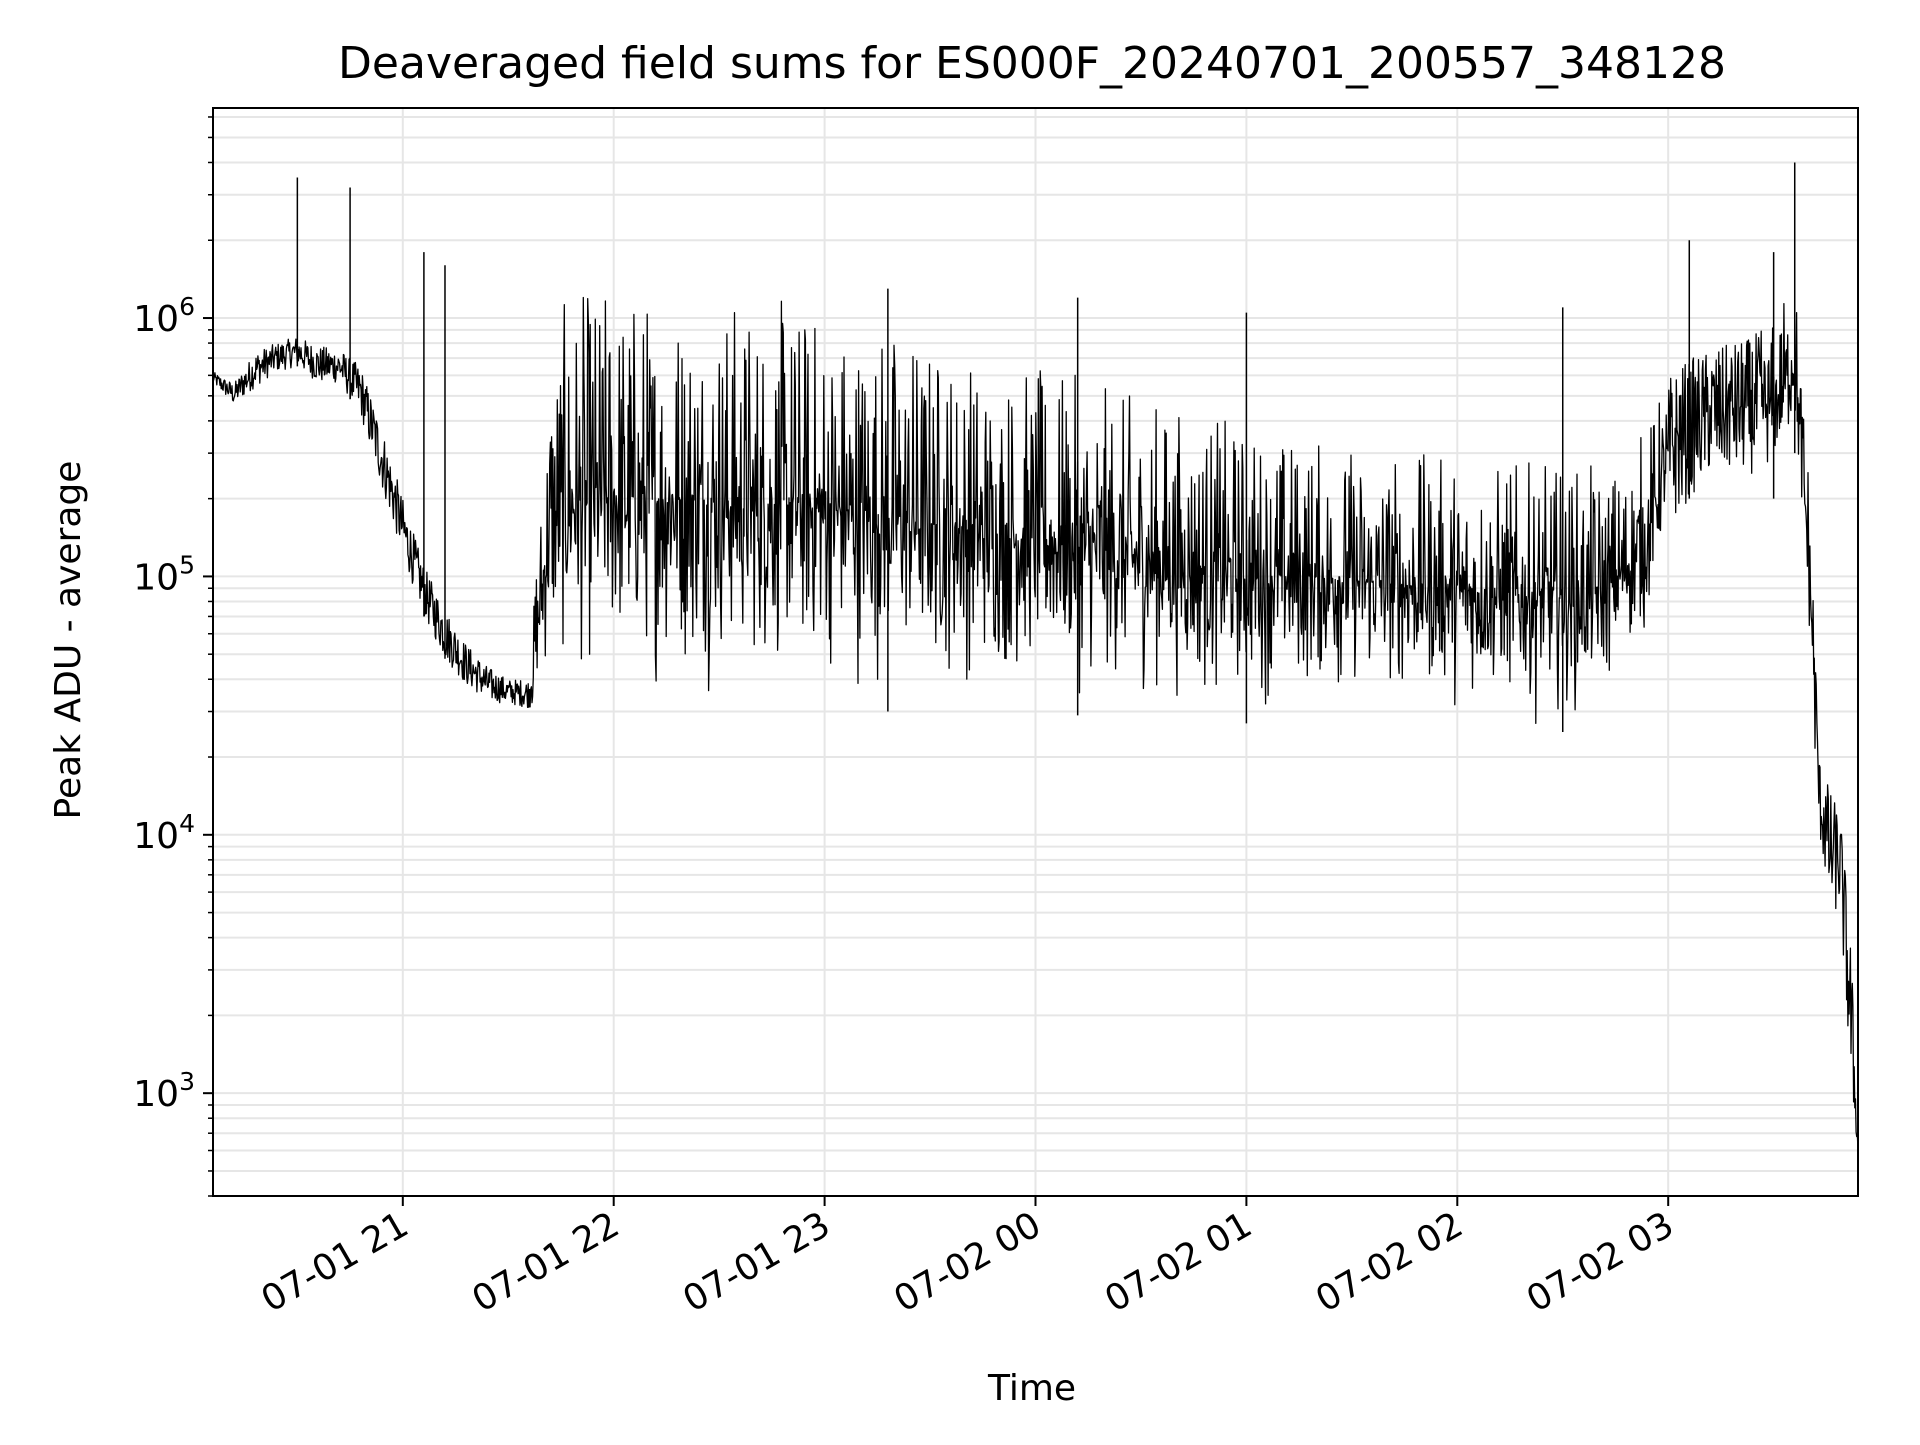 The height and width of the screenshot is (1445, 1920). I want to click on y-tick-label: 10⁵, so click(164, 574).